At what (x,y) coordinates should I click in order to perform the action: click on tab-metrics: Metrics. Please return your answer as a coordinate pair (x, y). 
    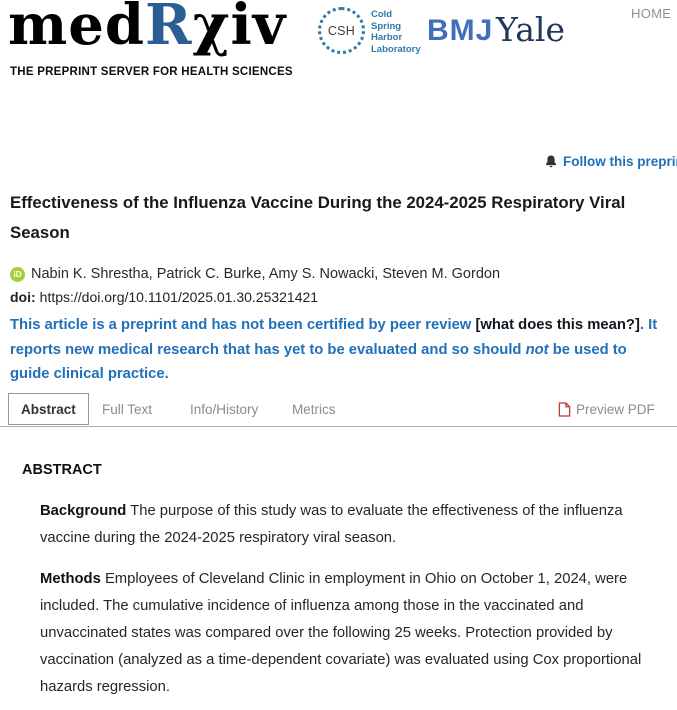
    Looking at the image, I should click on (314, 409).